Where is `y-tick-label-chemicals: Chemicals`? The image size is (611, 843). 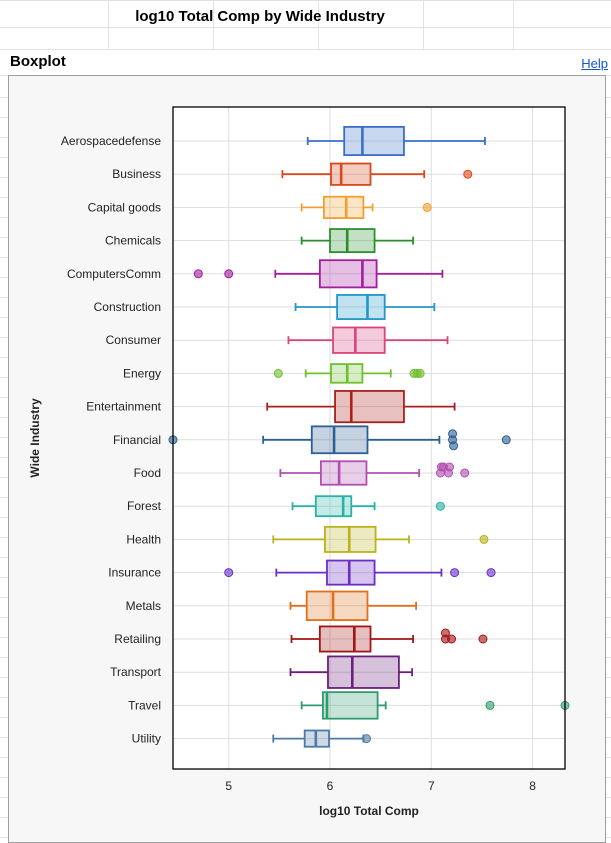
y-tick-label-chemicals: Chemicals is located at coordinates (133, 241).